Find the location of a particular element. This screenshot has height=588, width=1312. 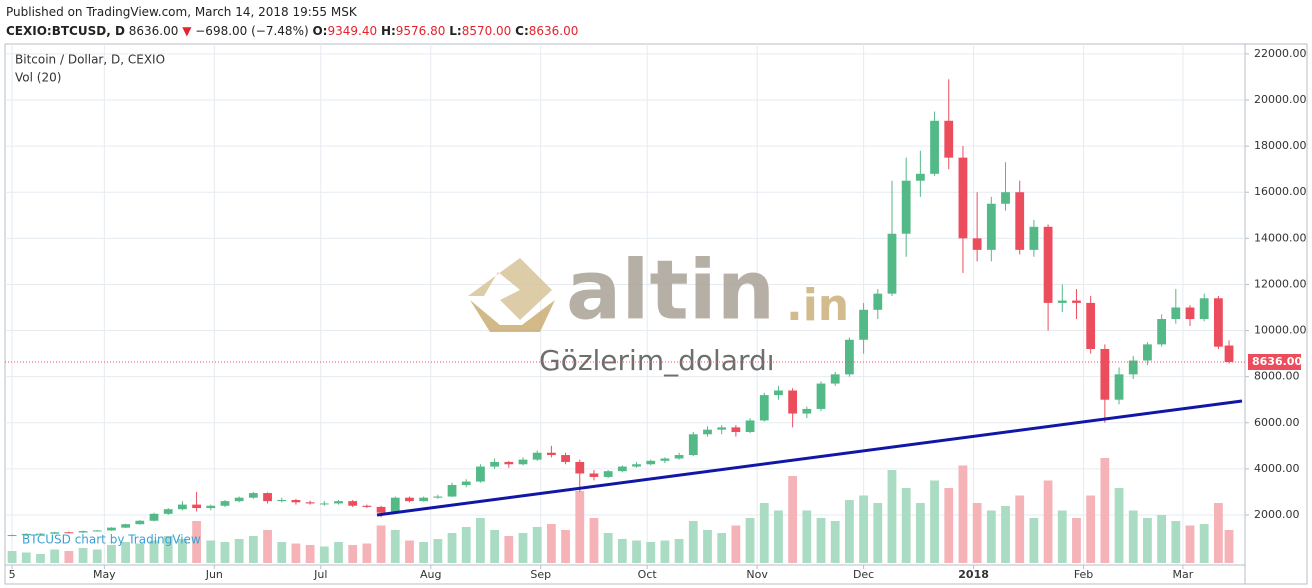

y-tick-label: 16000.00 is located at coordinates (1280, 191).